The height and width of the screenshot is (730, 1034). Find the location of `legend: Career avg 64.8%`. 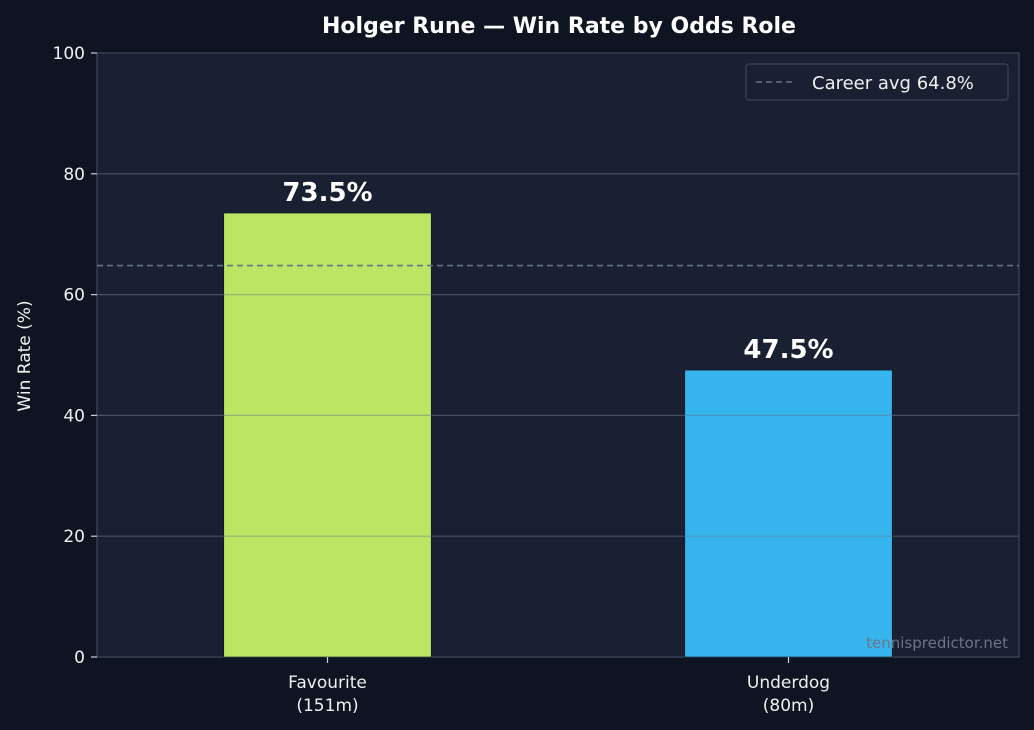

legend: Career avg 64.8% is located at coordinates (877, 82).